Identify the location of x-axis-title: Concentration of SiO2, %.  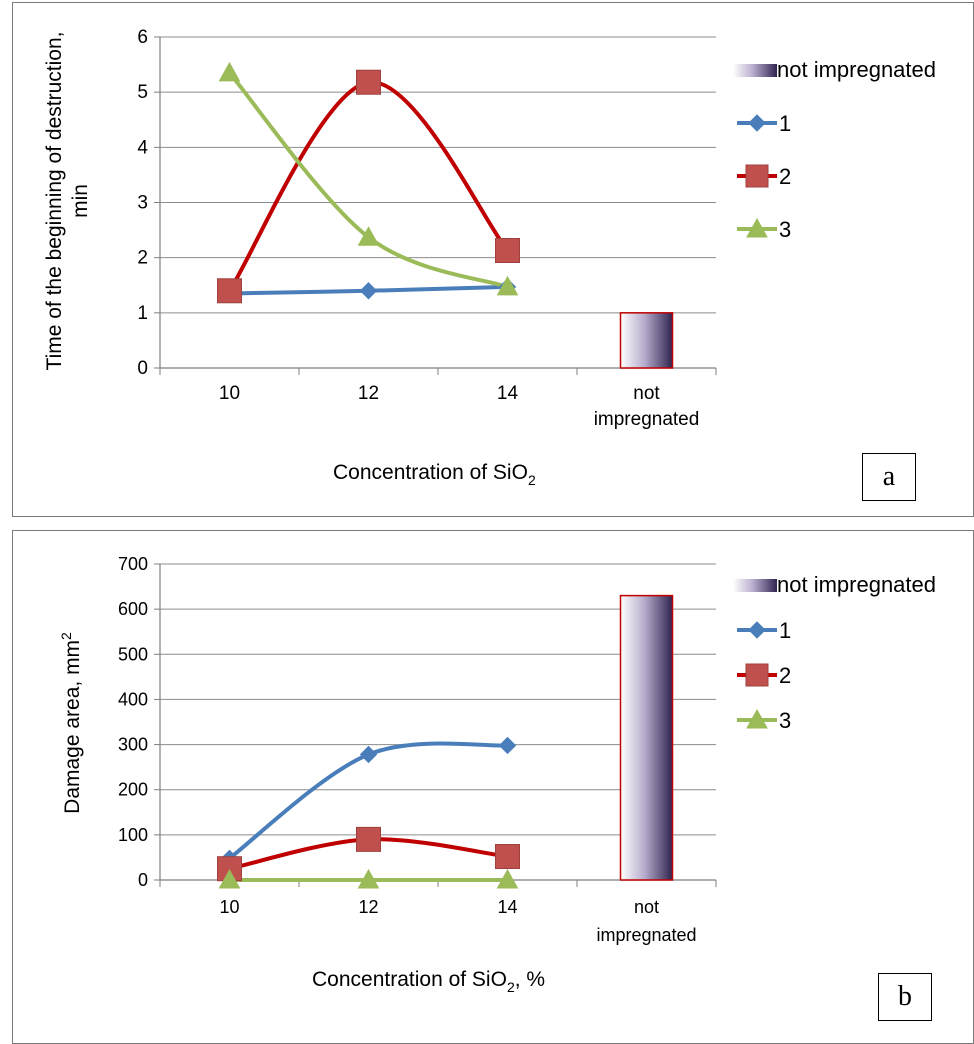
(428, 981).